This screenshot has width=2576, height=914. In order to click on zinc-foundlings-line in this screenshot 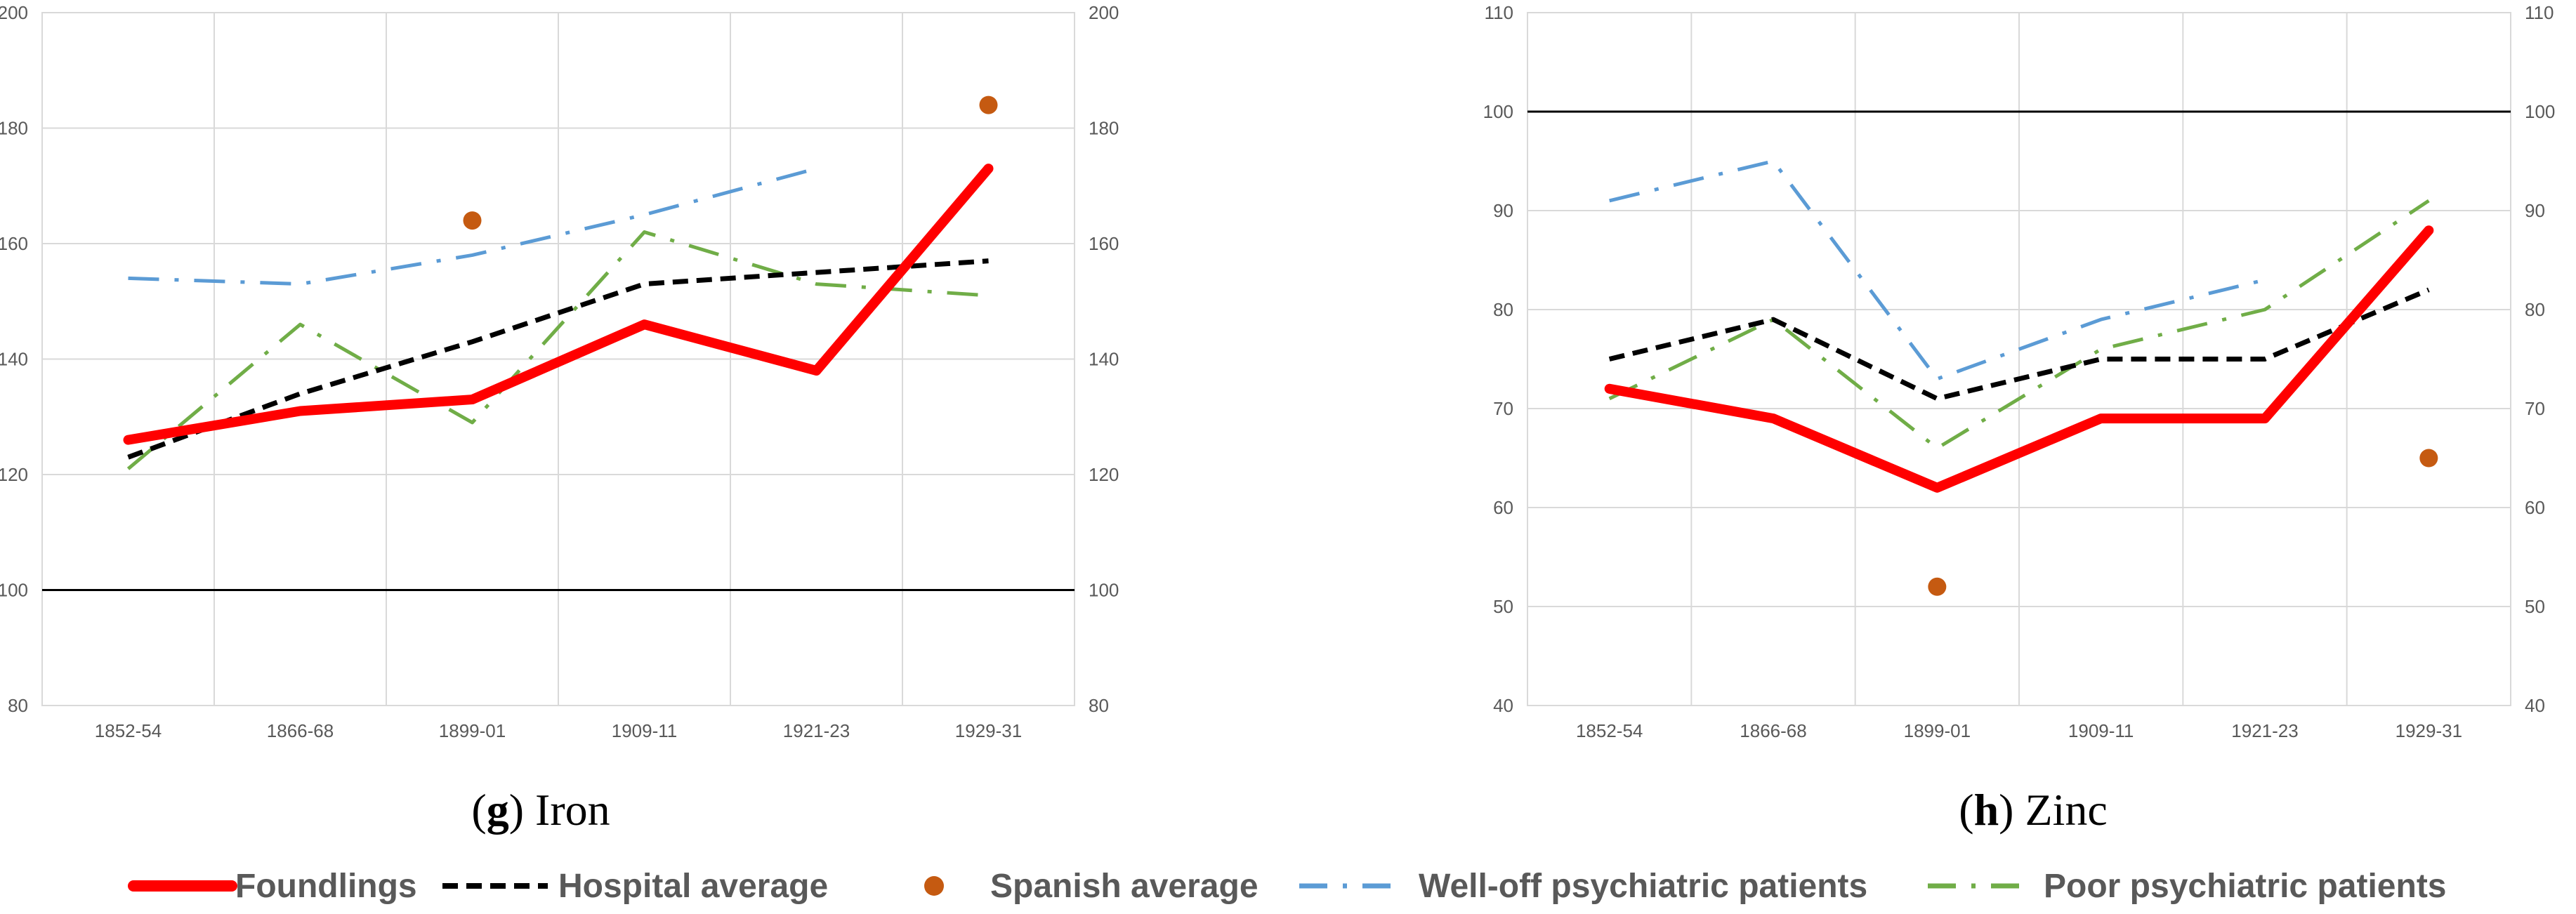, I will do `click(2019, 359)`.